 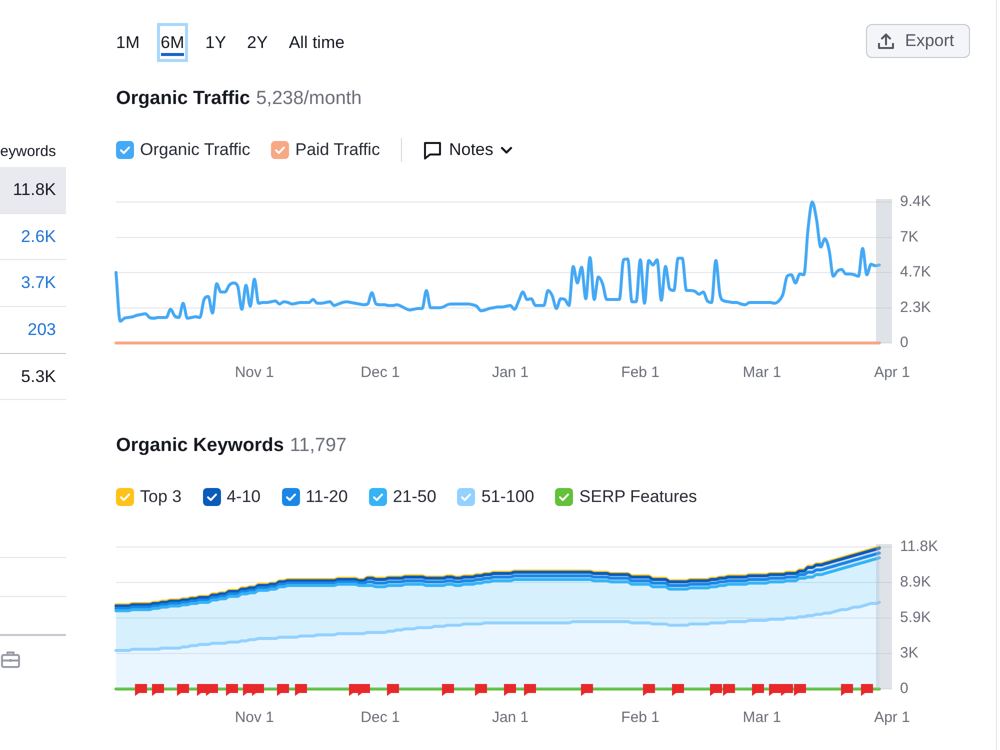 What do you see at coordinates (161, 497) in the screenshot?
I see `legend-label: Top 3` at bounding box center [161, 497].